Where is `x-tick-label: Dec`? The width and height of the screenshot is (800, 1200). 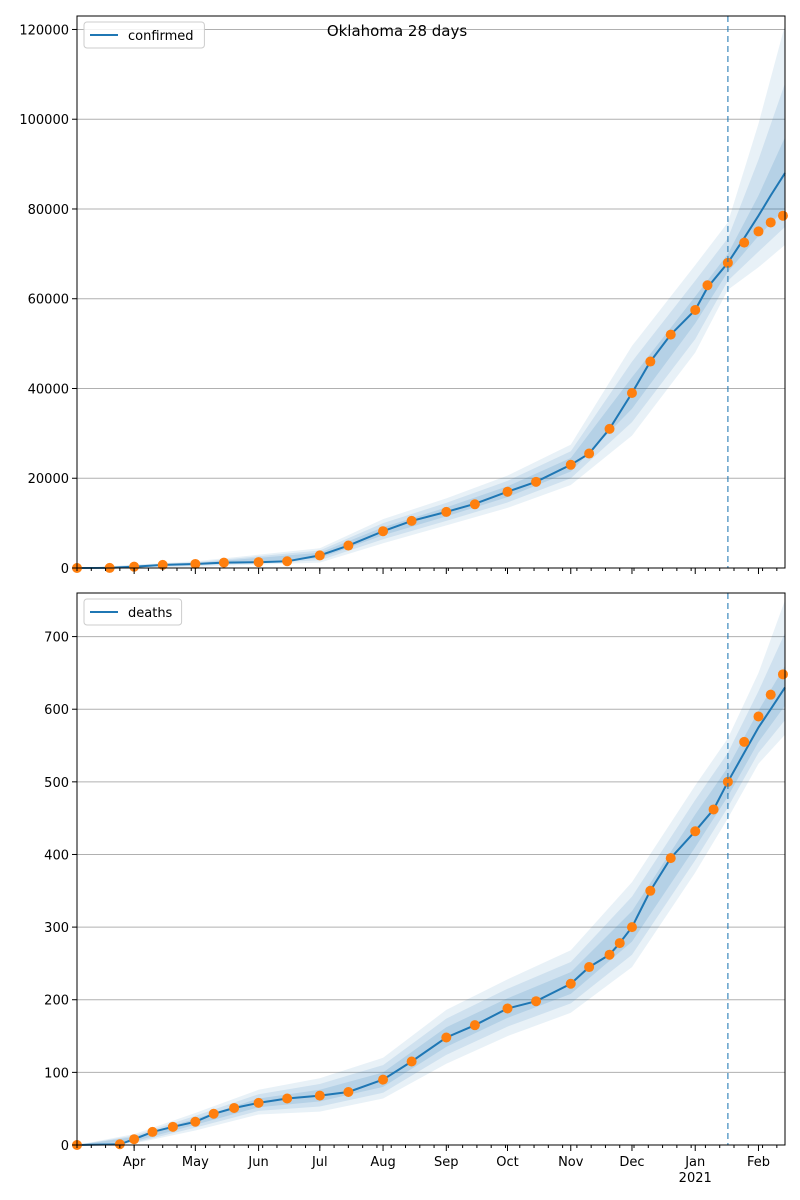 x-tick-label: Dec is located at coordinates (631, 1162).